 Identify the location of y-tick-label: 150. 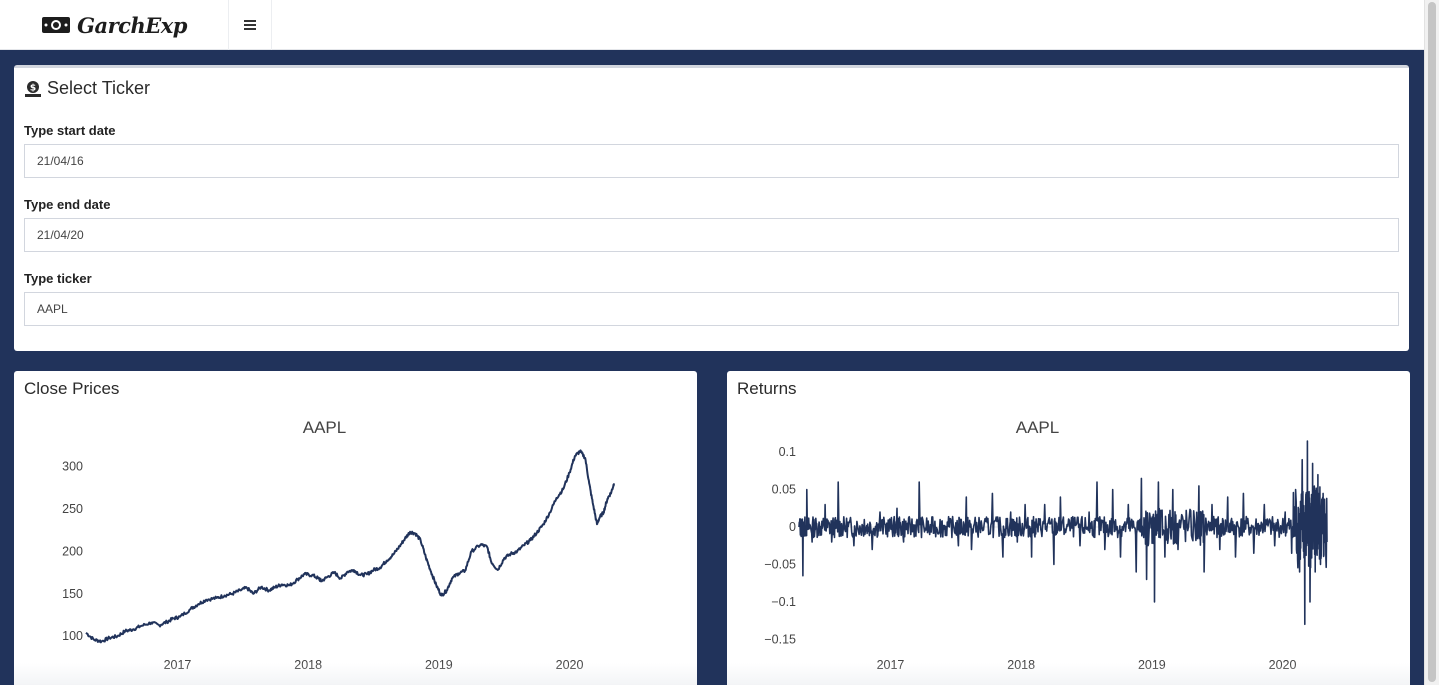
(72, 594).